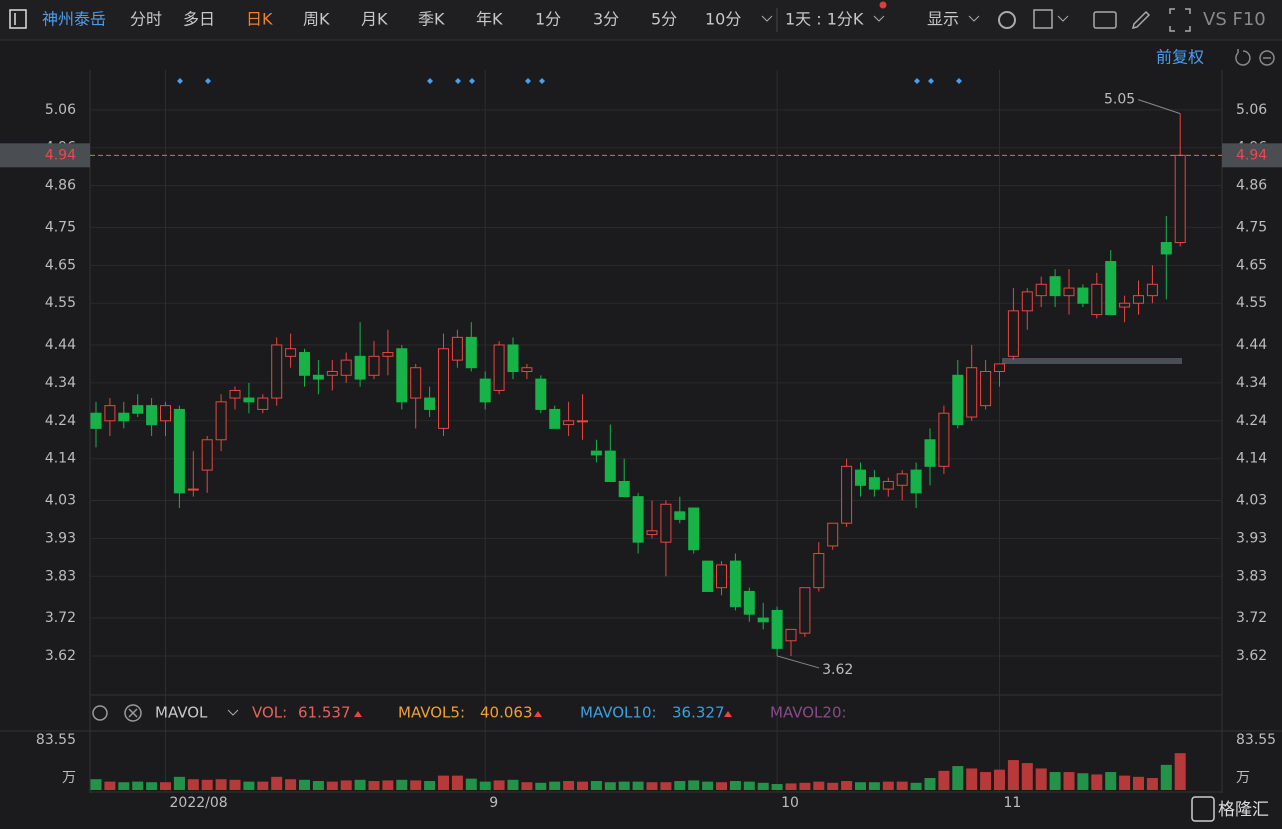  I want to click on stock-name: 神州泰岳, so click(74, 19).